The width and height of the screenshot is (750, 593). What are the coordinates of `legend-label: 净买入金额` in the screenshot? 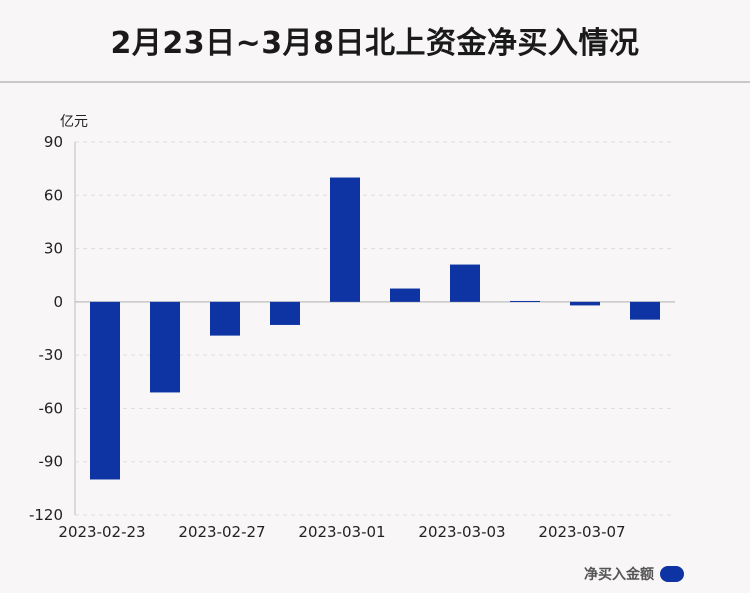 It's located at (619, 575).